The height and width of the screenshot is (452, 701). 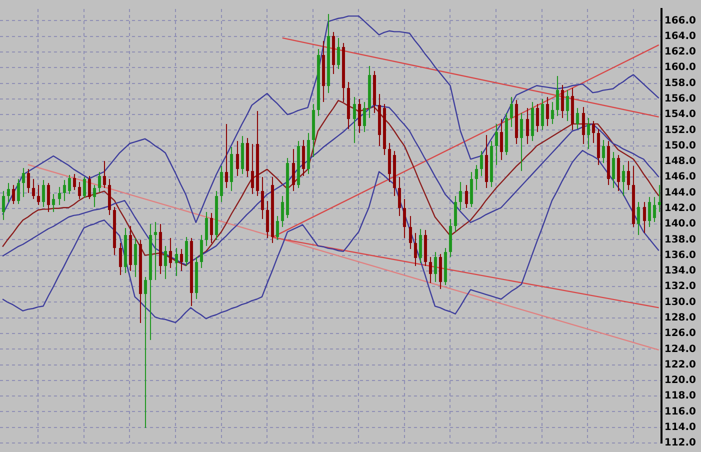 What do you see at coordinates (680, 68) in the screenshot?
I see `y-tick-label: 160.0` at bounding box center [680, 68].